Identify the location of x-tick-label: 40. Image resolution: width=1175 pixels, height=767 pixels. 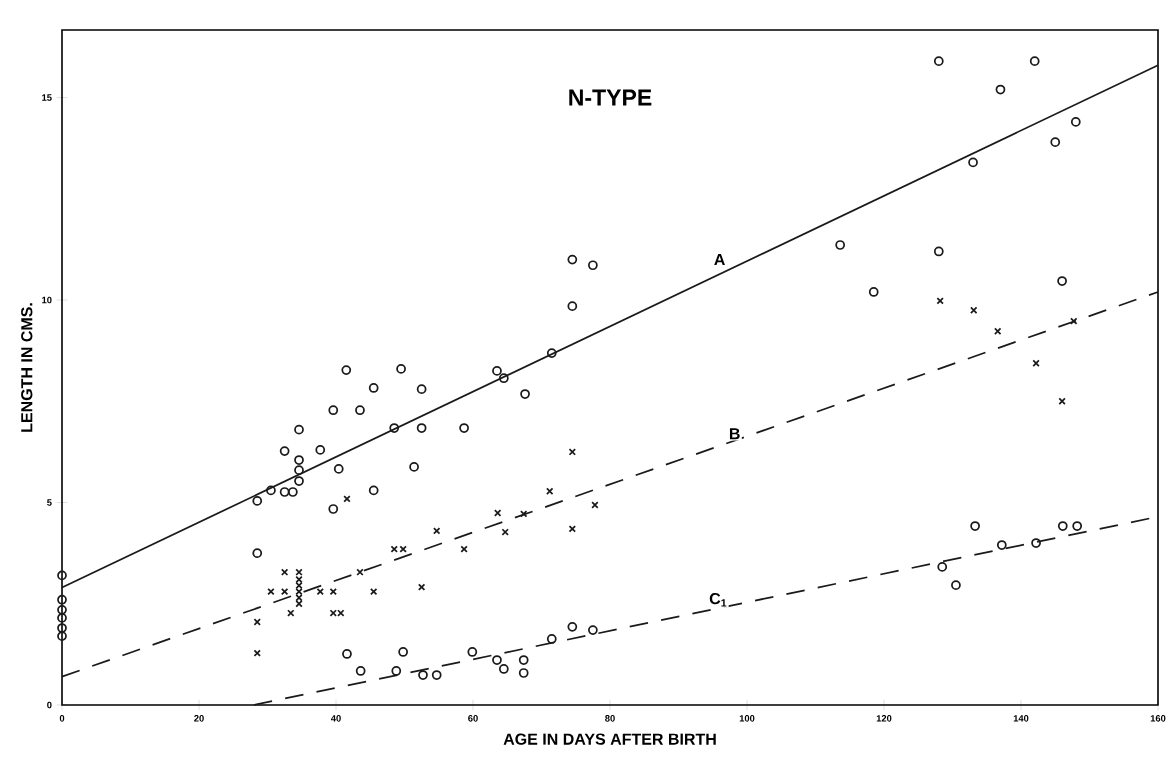
(335, 718).